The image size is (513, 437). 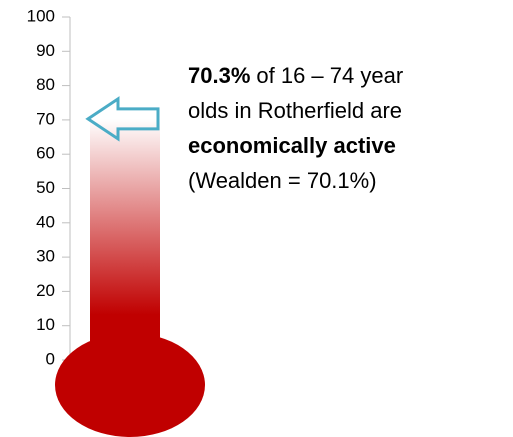 I want to click on annotation-line: economically active, so click(x=292, y=145).